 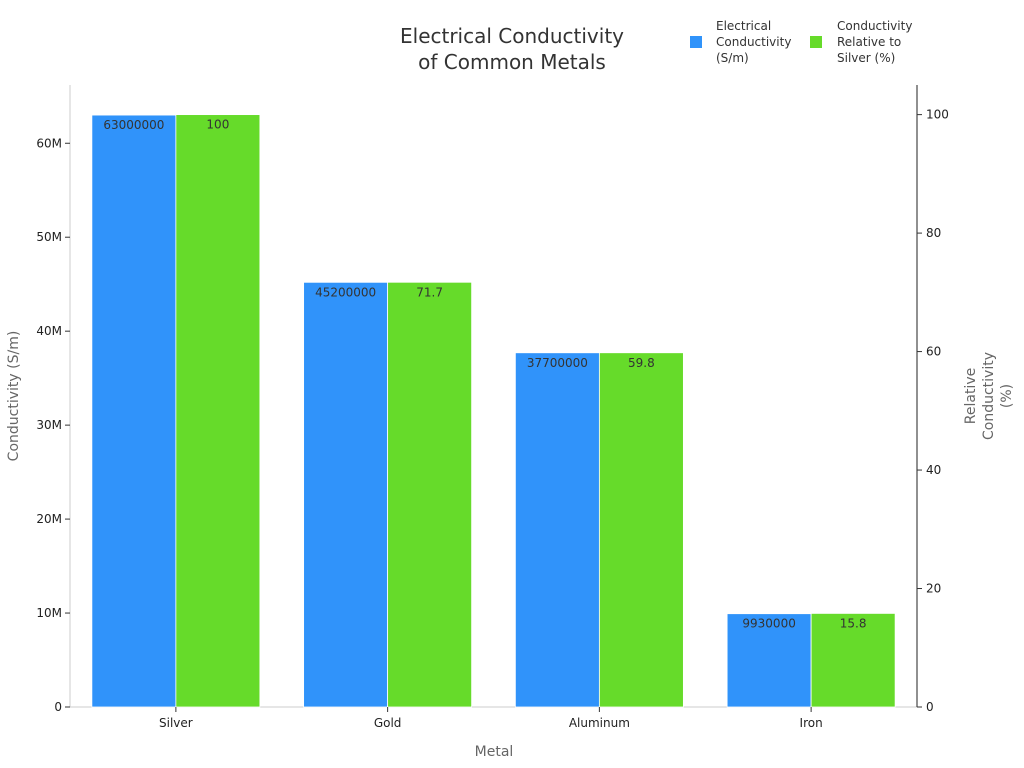 I want to click on y2-tick-label: 60, so click(x=933, y=352).